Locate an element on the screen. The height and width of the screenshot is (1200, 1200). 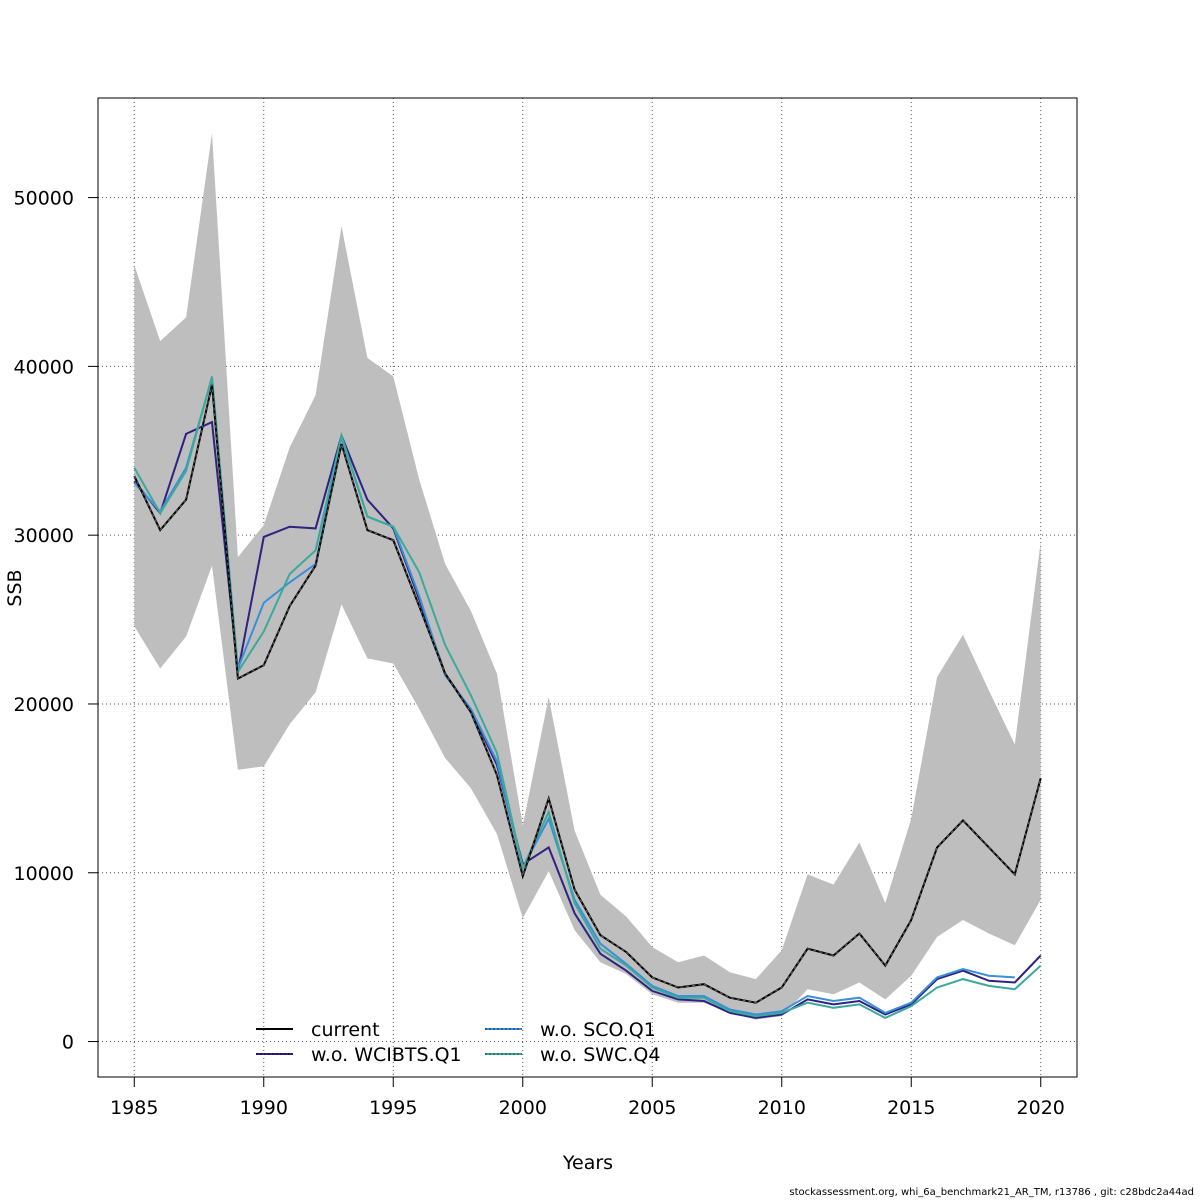
legend-label-2: w.o. SCO.Q1 is located at coordinates (598, 1030).